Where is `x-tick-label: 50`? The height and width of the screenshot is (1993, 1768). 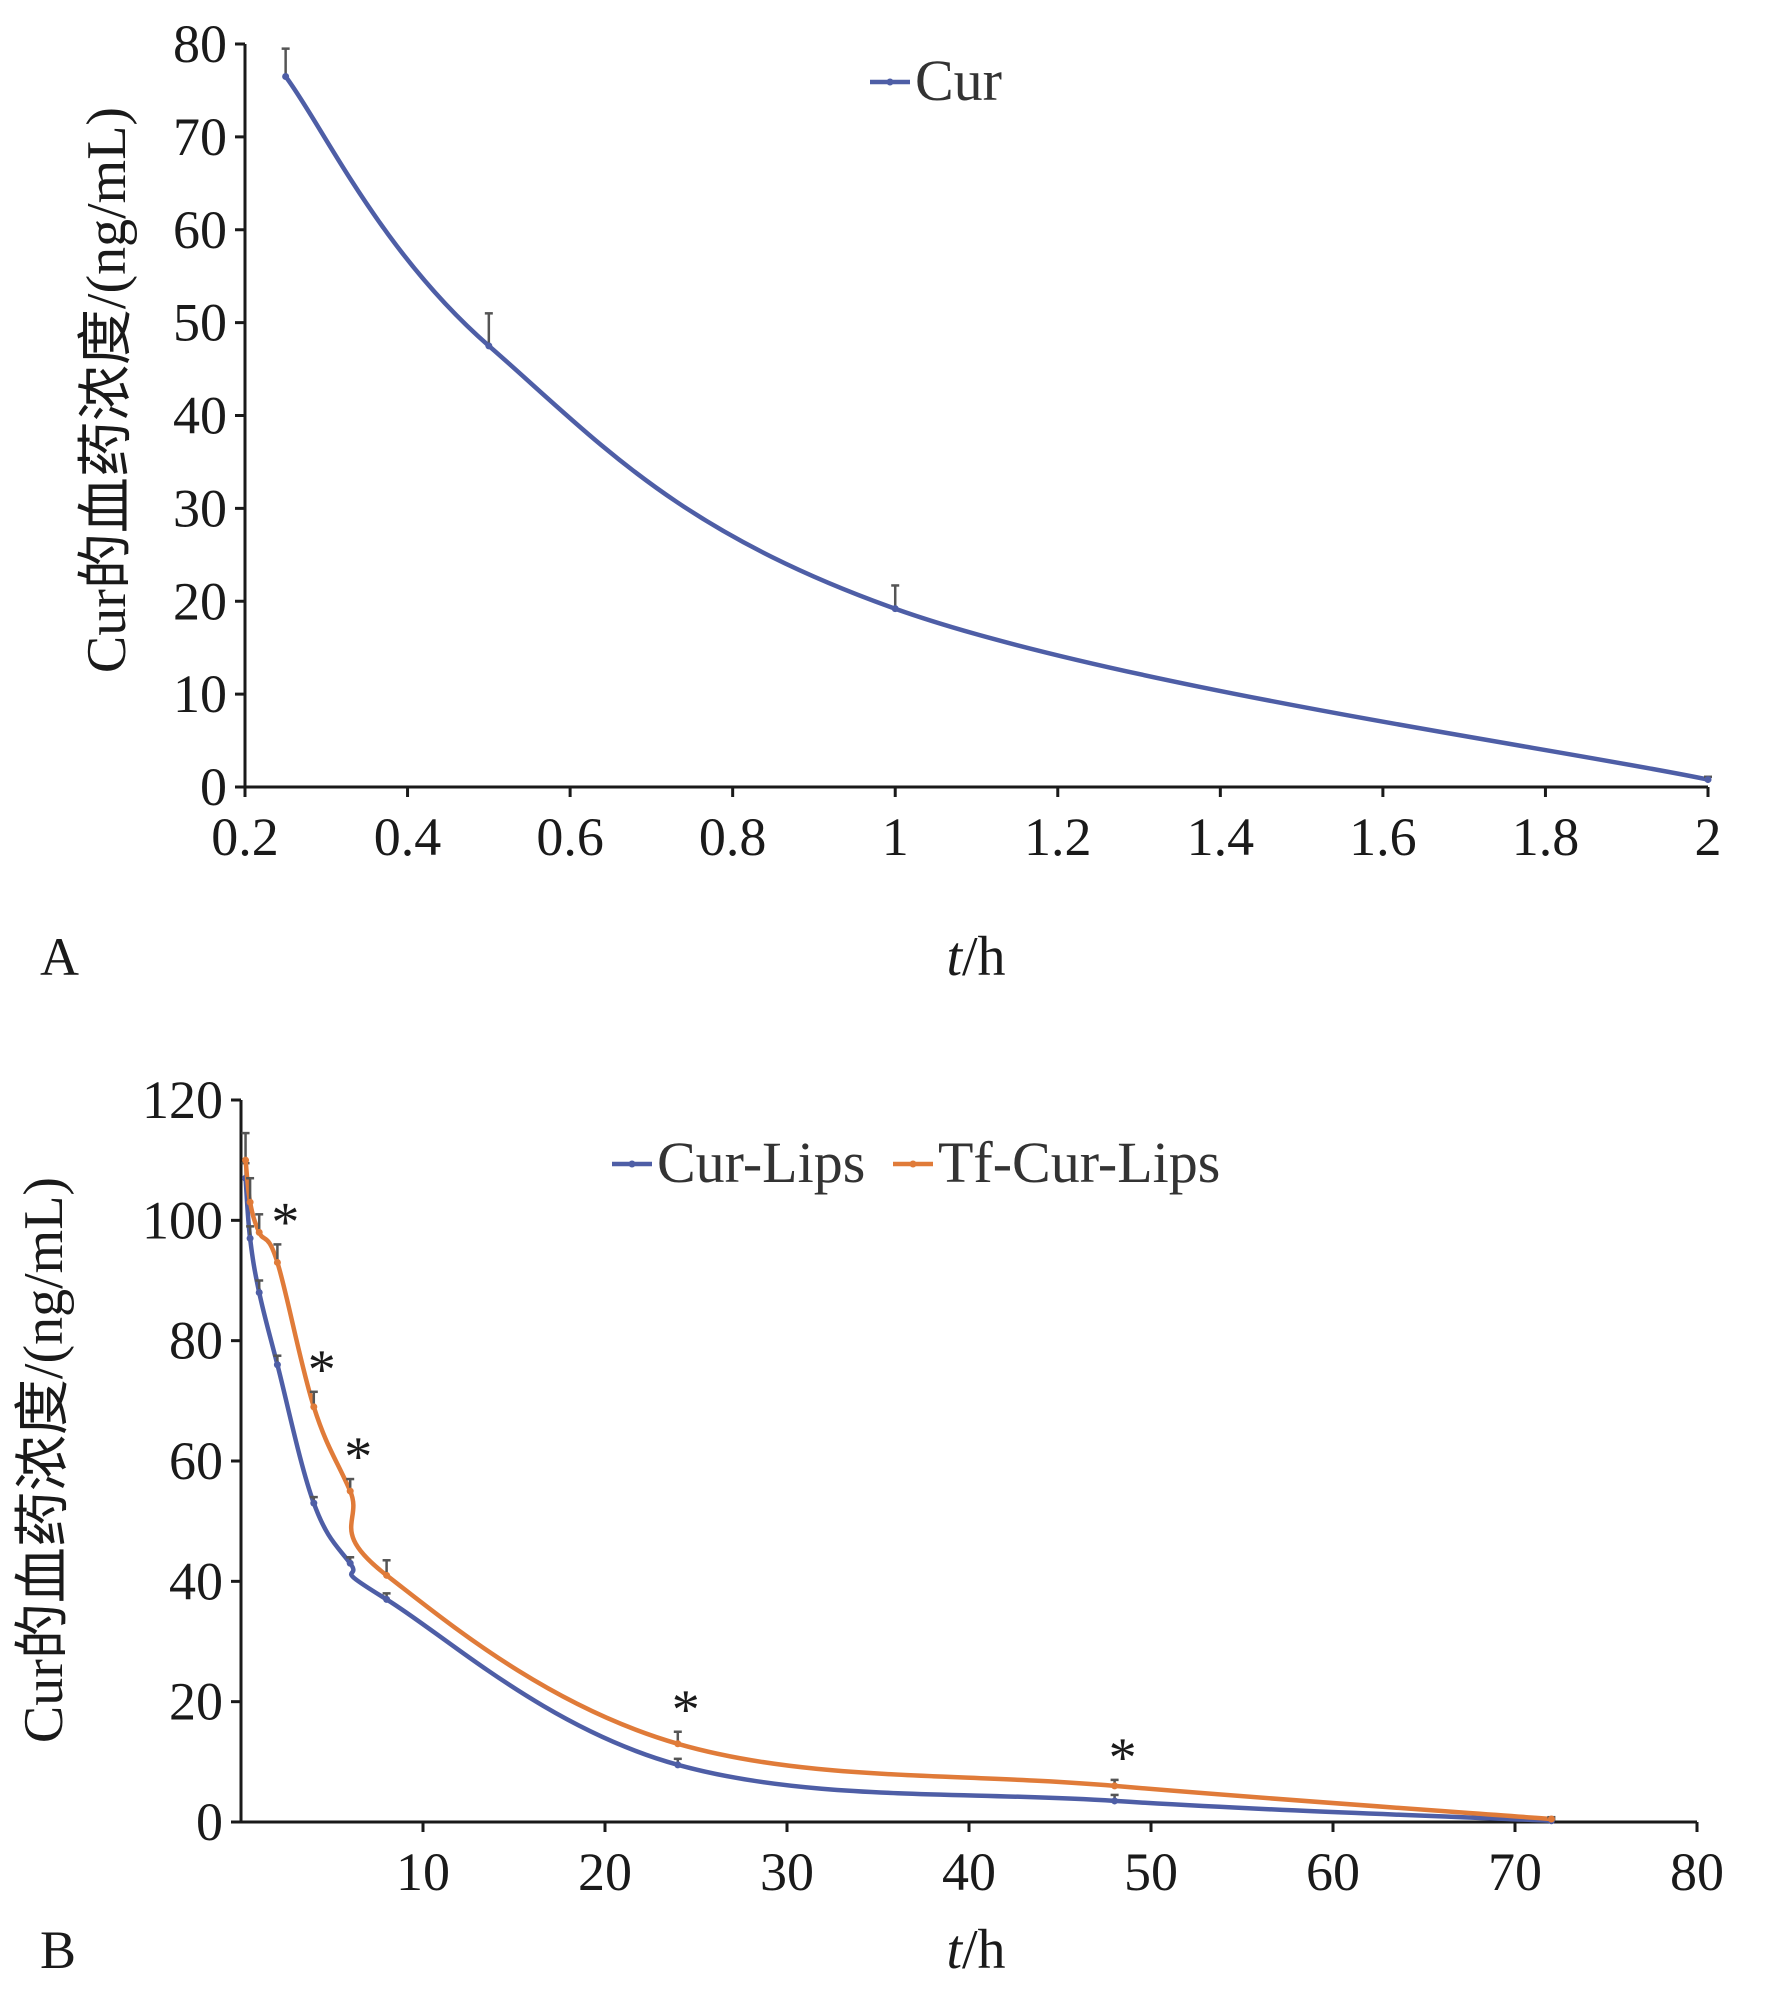 x-tick-label: 50 is located at coordinates (1151, 1872).